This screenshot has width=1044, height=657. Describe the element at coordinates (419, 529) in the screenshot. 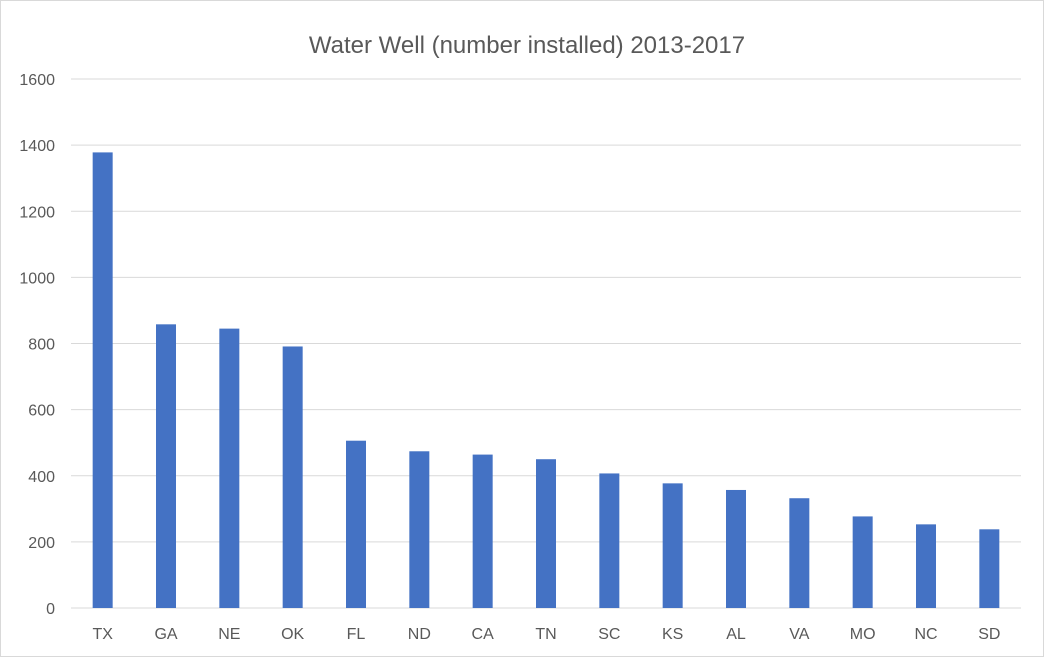

I see `bar-nd` at that location.